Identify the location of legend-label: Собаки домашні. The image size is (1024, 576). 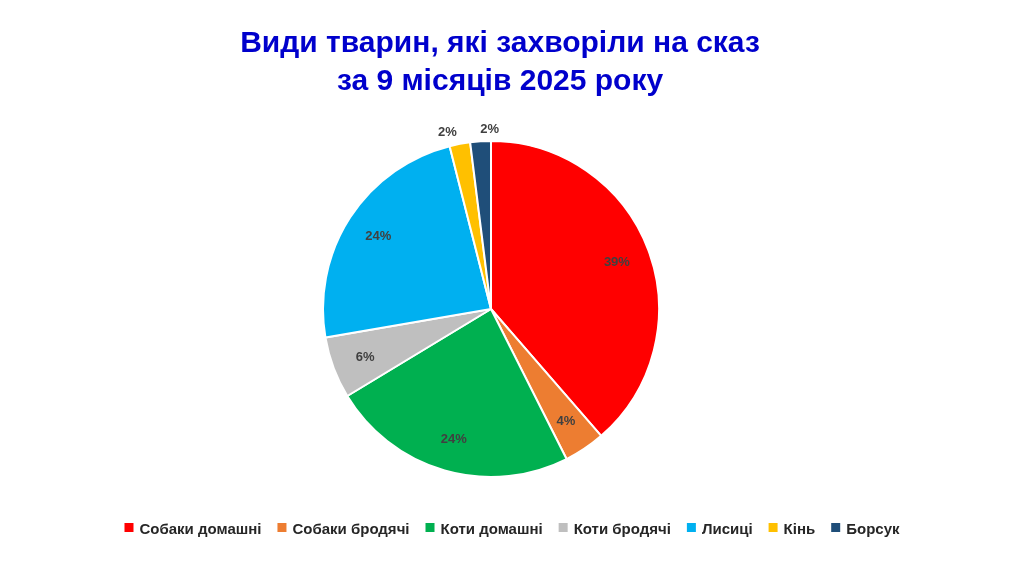
(200, 528).